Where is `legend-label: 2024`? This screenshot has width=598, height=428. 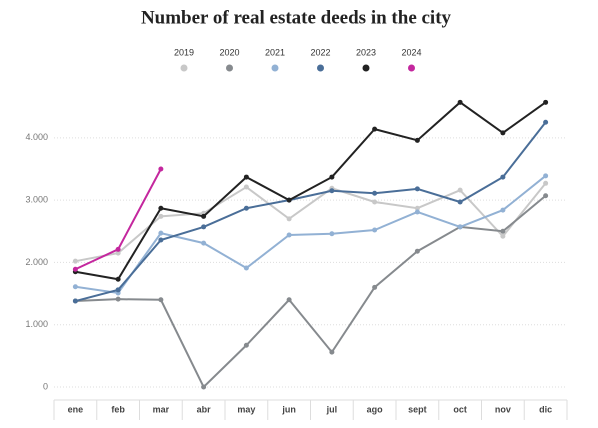
legend-label: 2024 is located at coordinates (411, 52).